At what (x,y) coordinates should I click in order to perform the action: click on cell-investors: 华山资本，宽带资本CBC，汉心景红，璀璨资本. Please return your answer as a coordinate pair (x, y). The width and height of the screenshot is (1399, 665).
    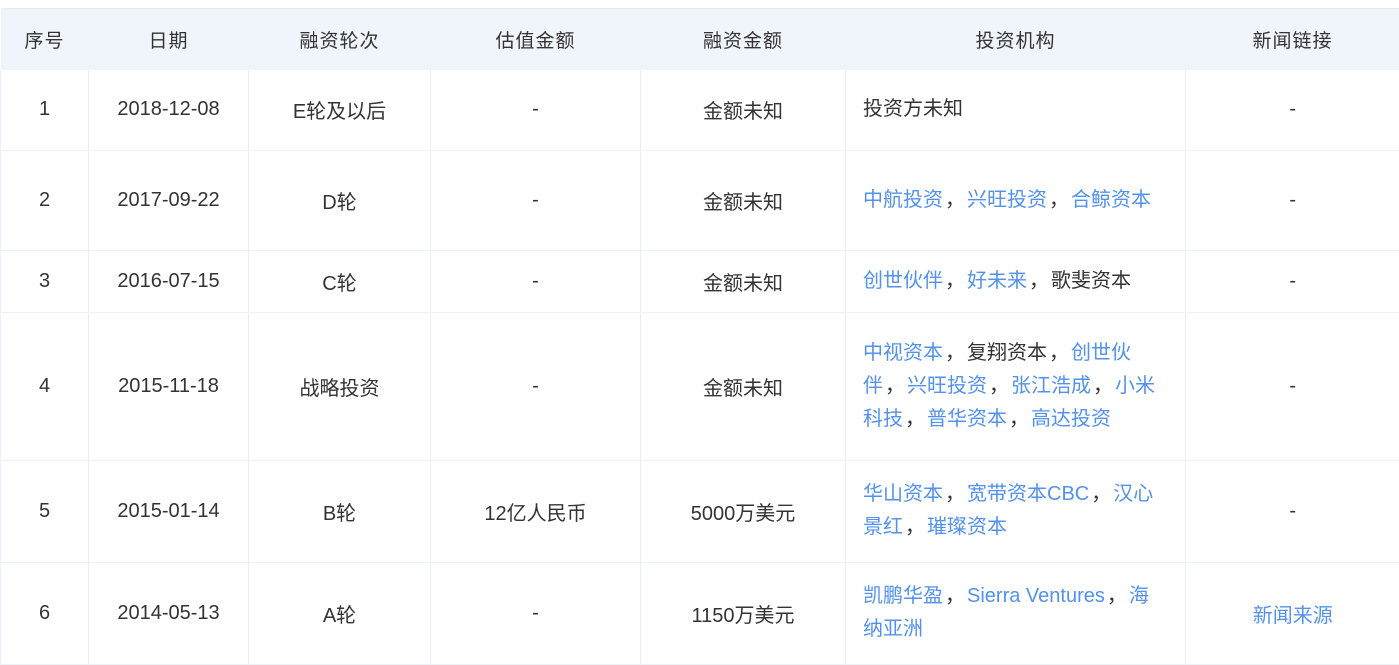
    Looking at the image, I should click on (1016, 511).